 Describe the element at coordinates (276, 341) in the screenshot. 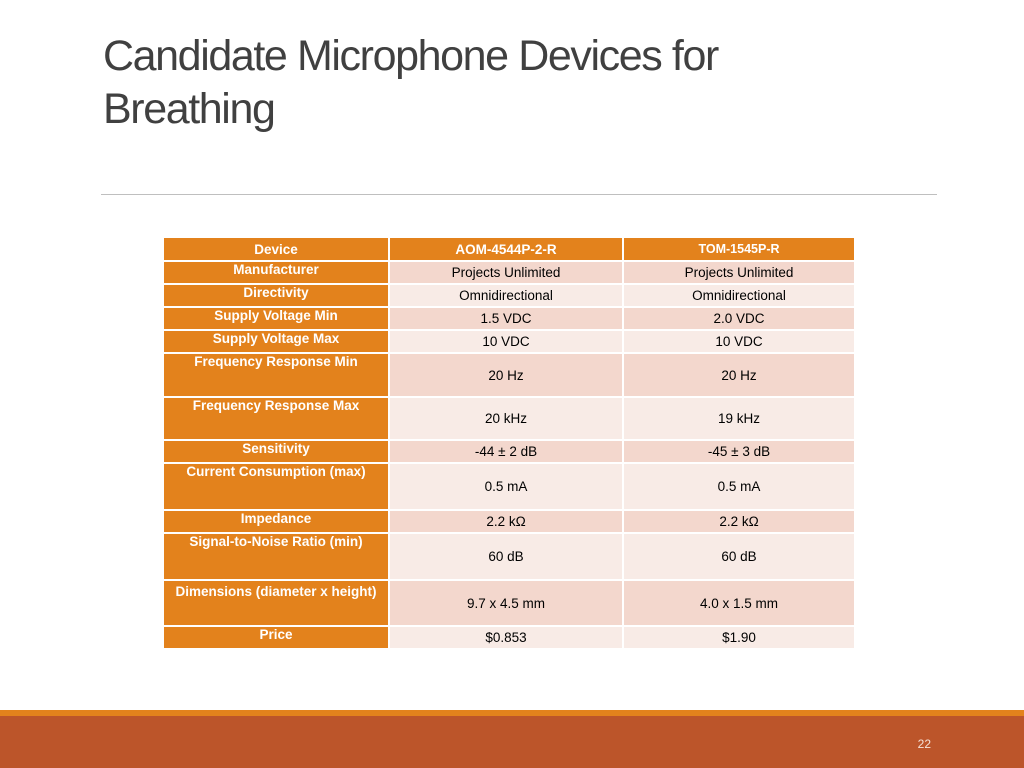

I see `row-label: Supply Voltage Max` at that location.